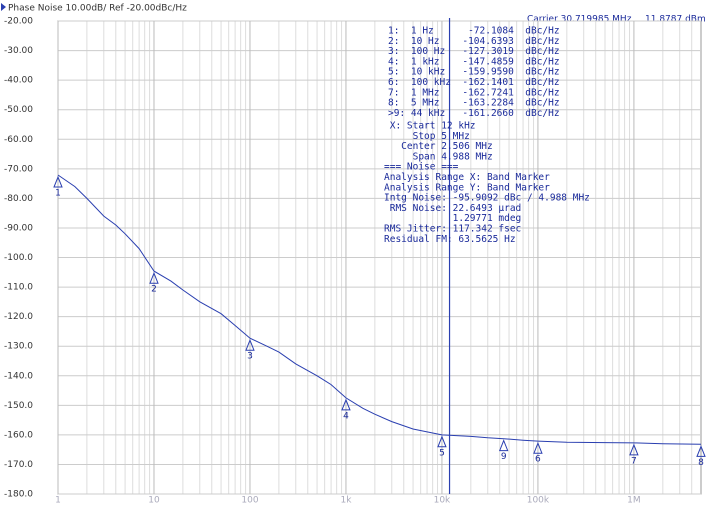  I want to click on analysis-info: Stop 5 MHz, so click(427, 136).